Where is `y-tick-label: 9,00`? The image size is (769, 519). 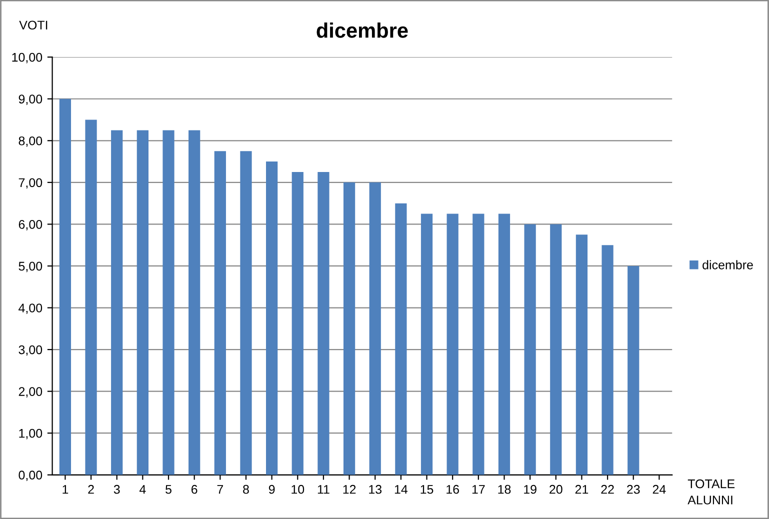 y-tick-label: 9,00 is located at coordinates (30, 99).